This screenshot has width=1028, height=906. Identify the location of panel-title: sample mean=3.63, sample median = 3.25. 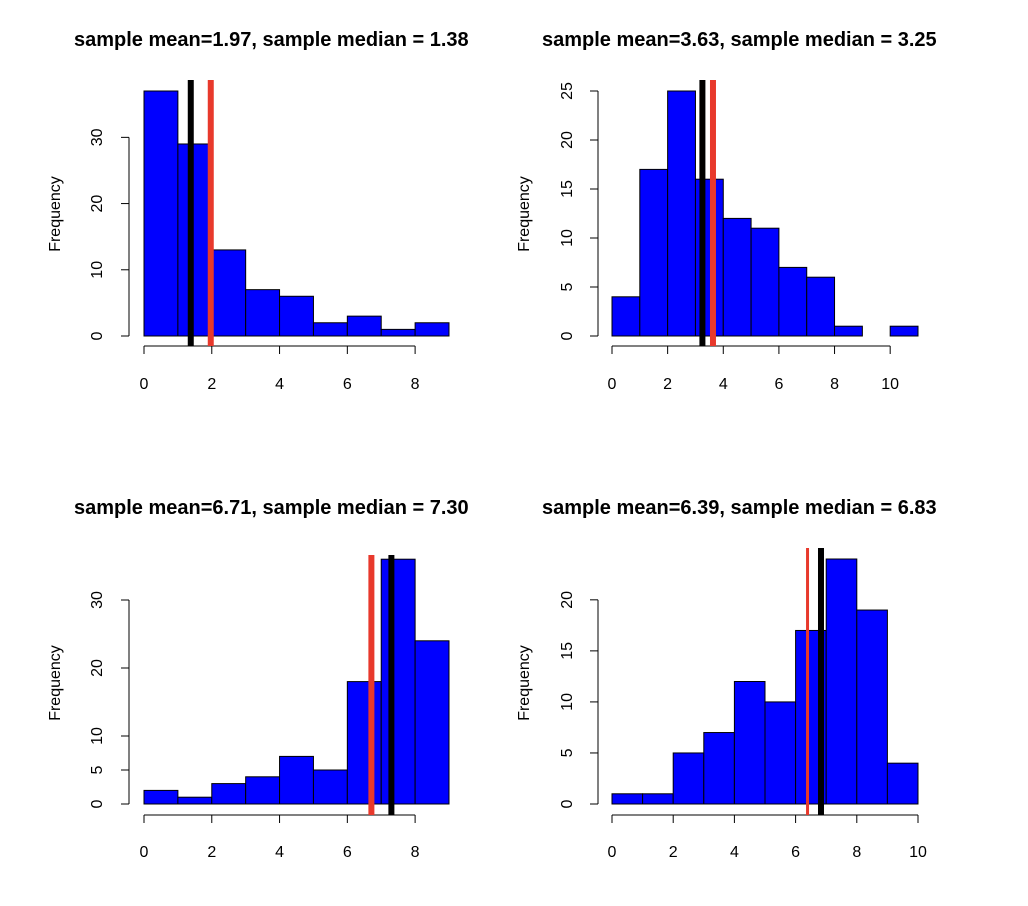
(739, 40).